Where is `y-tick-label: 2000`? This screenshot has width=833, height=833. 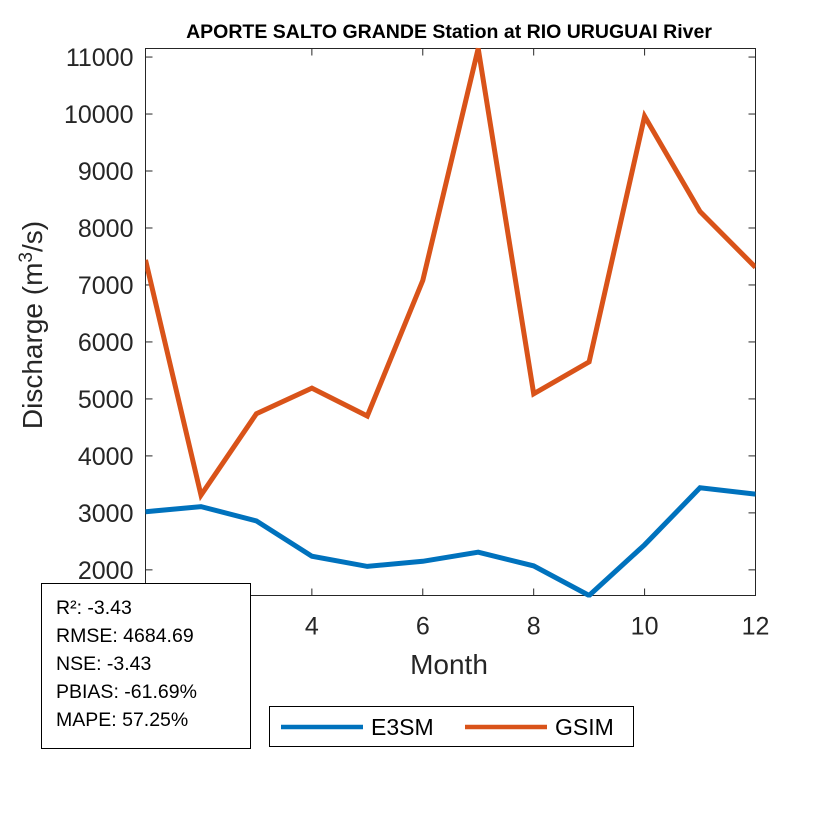 y-tick-label: 2000 is located at coordinates (106, 571).